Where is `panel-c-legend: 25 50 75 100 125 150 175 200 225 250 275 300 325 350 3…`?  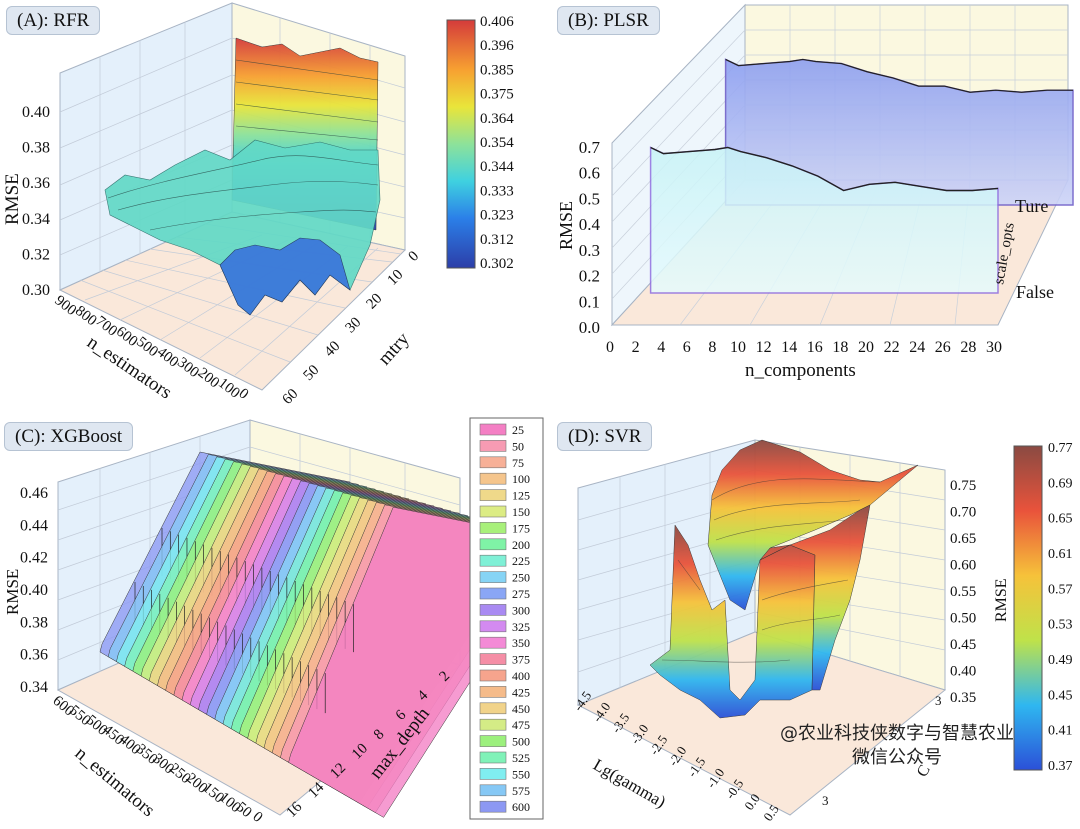
panel-c-legend: 25 50 75 100 125 150 175 200 225 250 275 300 325 350 3… is located at coordinates (504, 618).